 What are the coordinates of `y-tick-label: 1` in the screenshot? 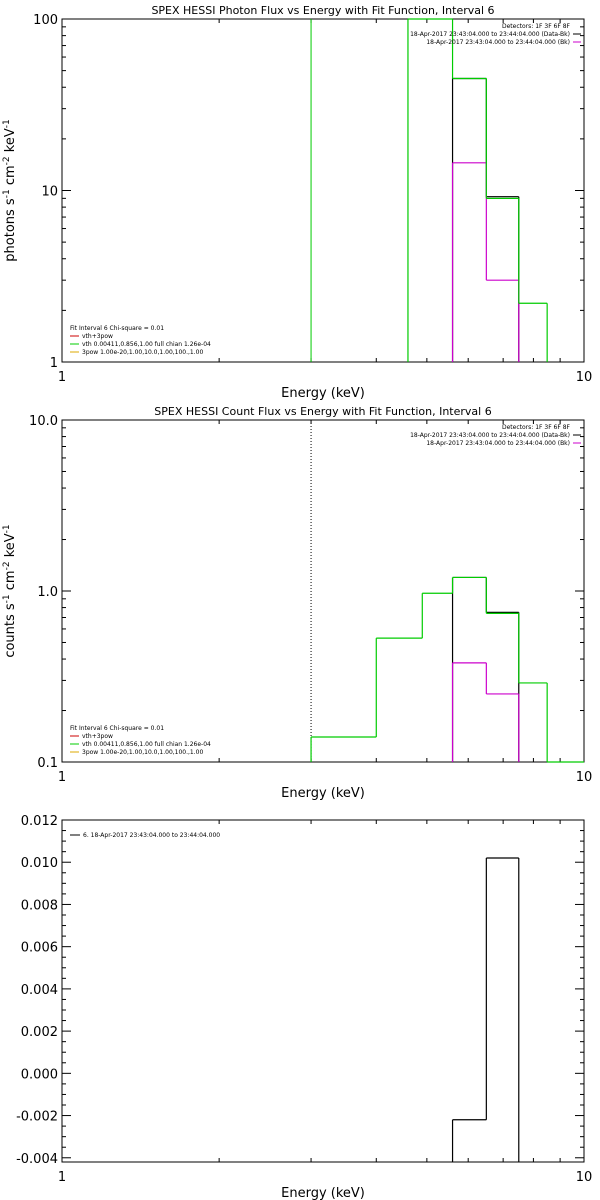 It's located at (54, 363).